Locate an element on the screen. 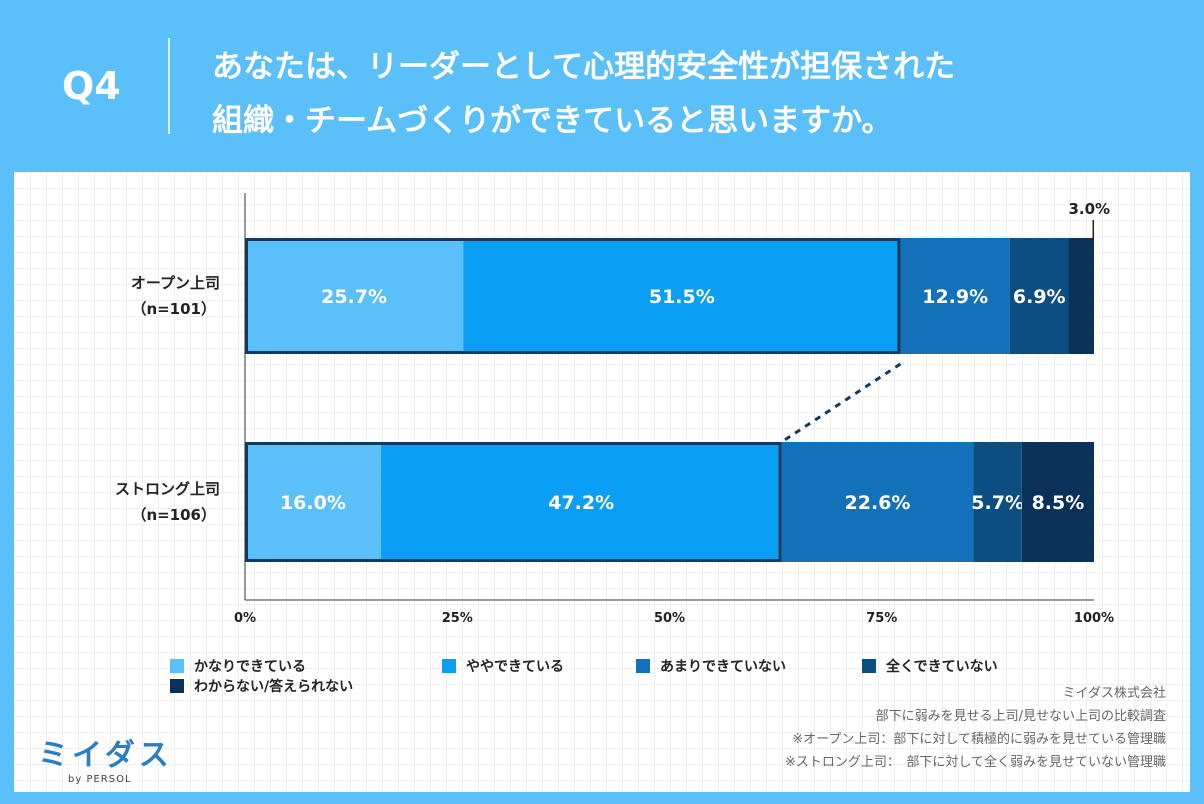  legend-label-2: ややできている is located at coordinates (515, 667).